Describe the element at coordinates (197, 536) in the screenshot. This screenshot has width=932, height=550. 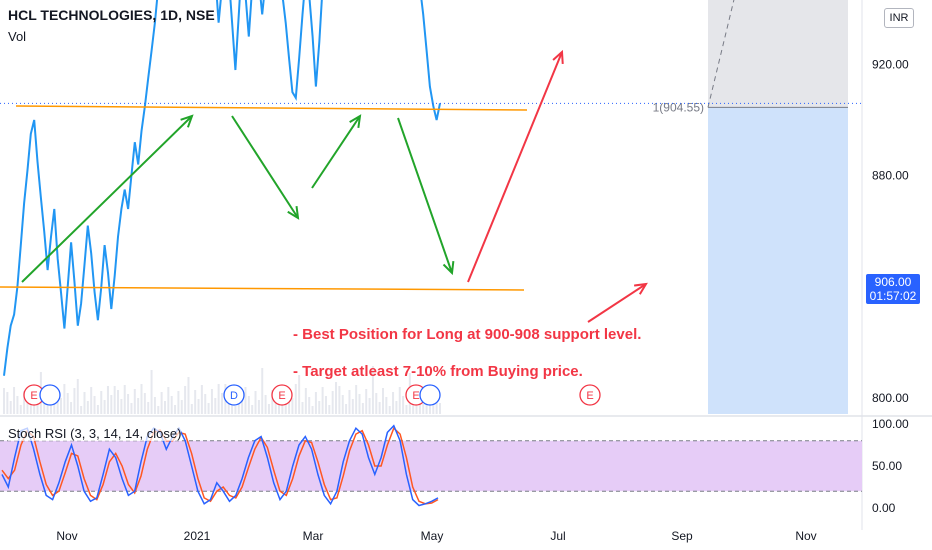
I see `x-tick-label: 2021` at that location.